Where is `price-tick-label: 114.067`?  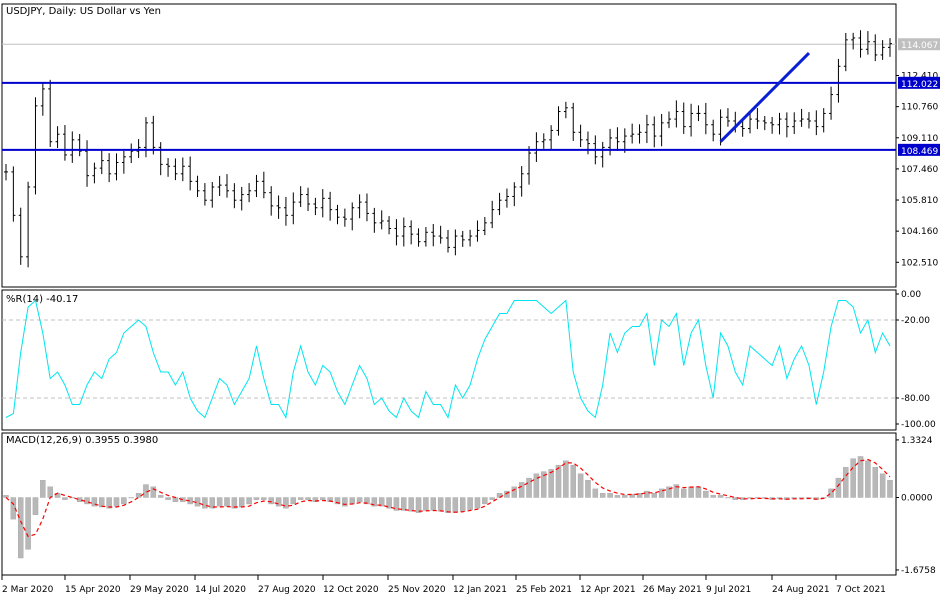
price-tick-label: 114.067 is located at coordinates (919, 46).